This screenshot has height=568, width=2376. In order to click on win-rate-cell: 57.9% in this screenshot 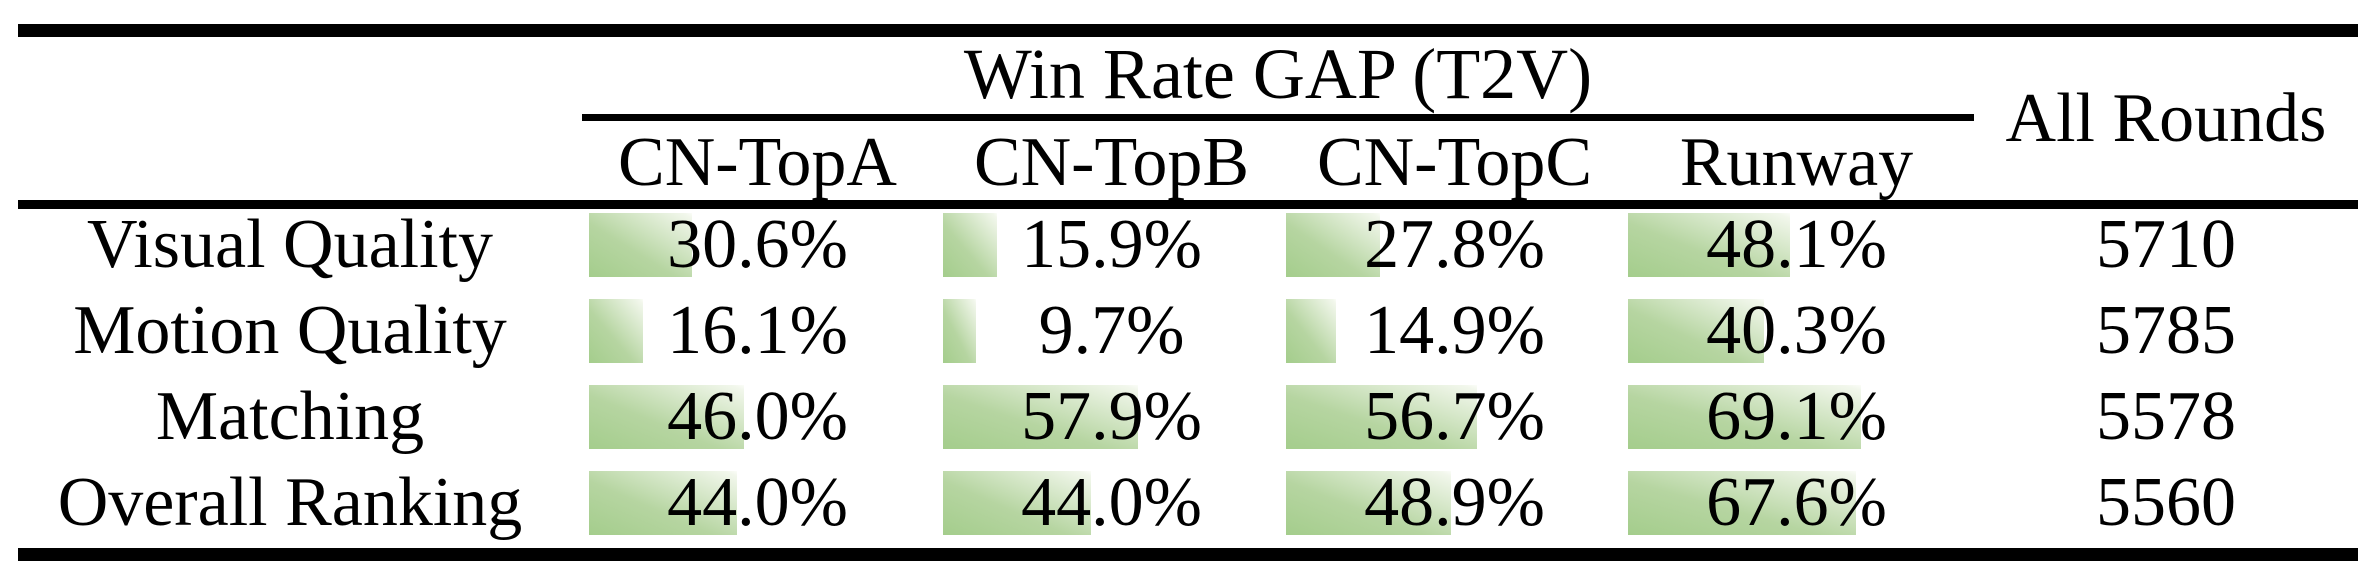, I will do `click(1111, 416)`.